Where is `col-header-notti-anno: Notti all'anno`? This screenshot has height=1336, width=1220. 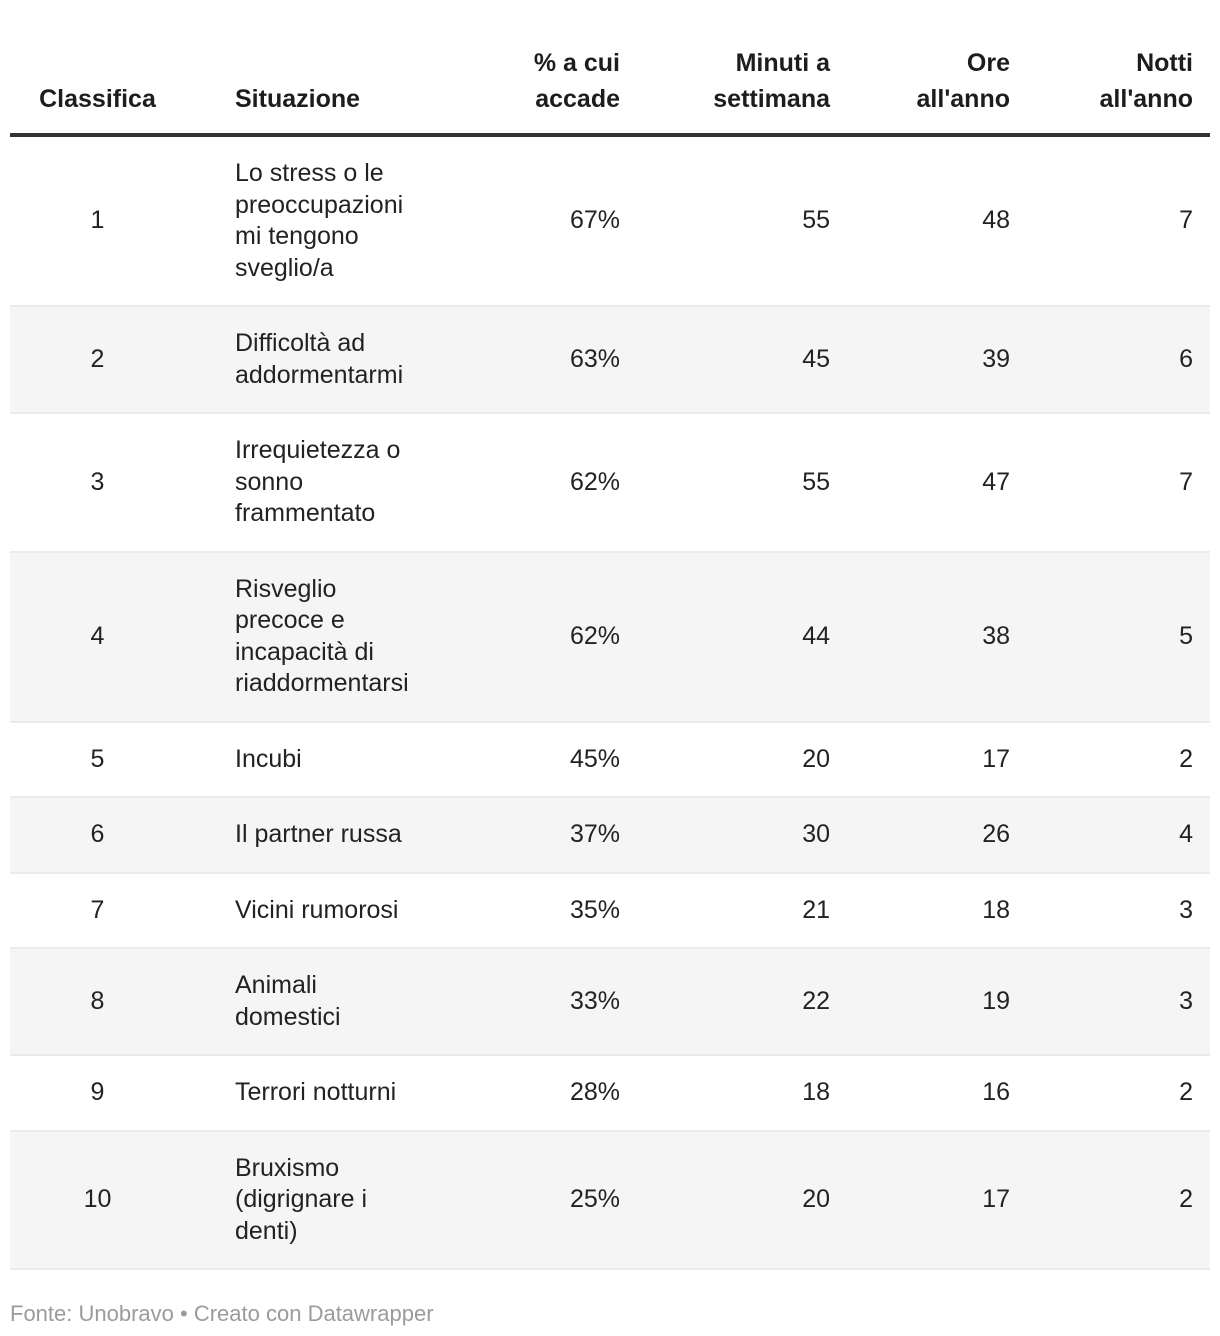
col-header-notti-anno: Notti all'anno is located at coordinates (1112, 68).